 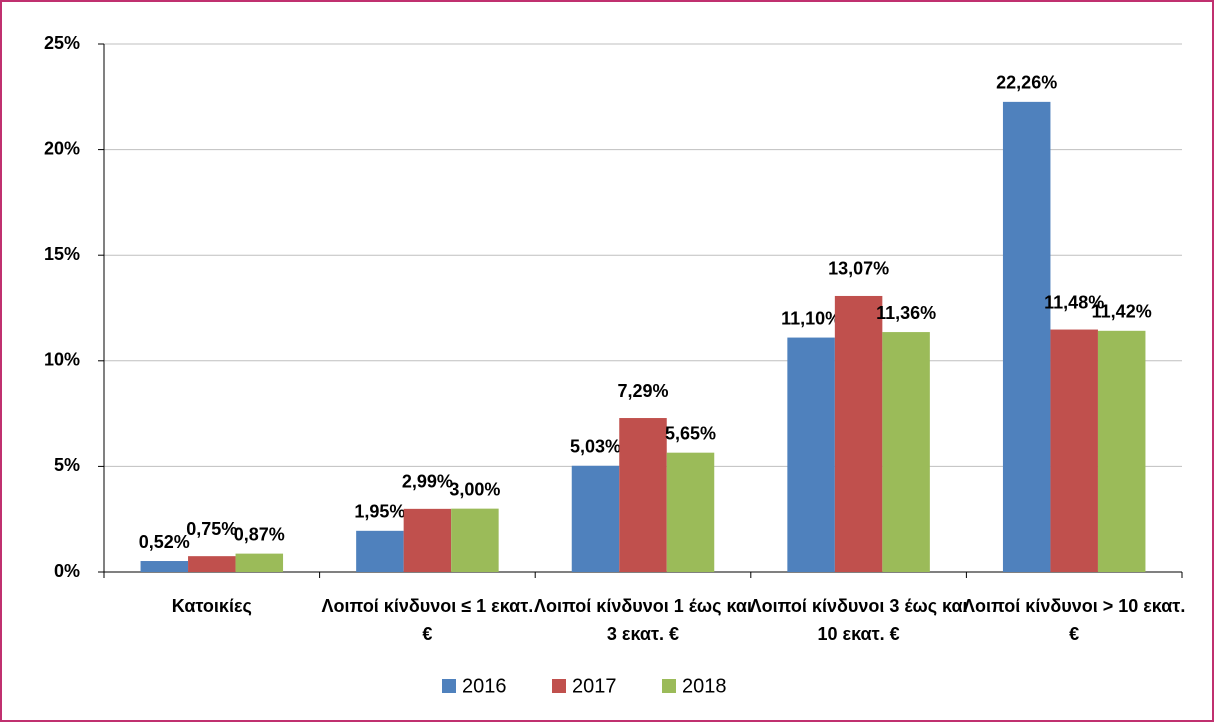 I want to click on x-tick-label: Λοιποί κίνδυνοι 1 έως και 3 εκατ. €, so click(x=643, y=620).